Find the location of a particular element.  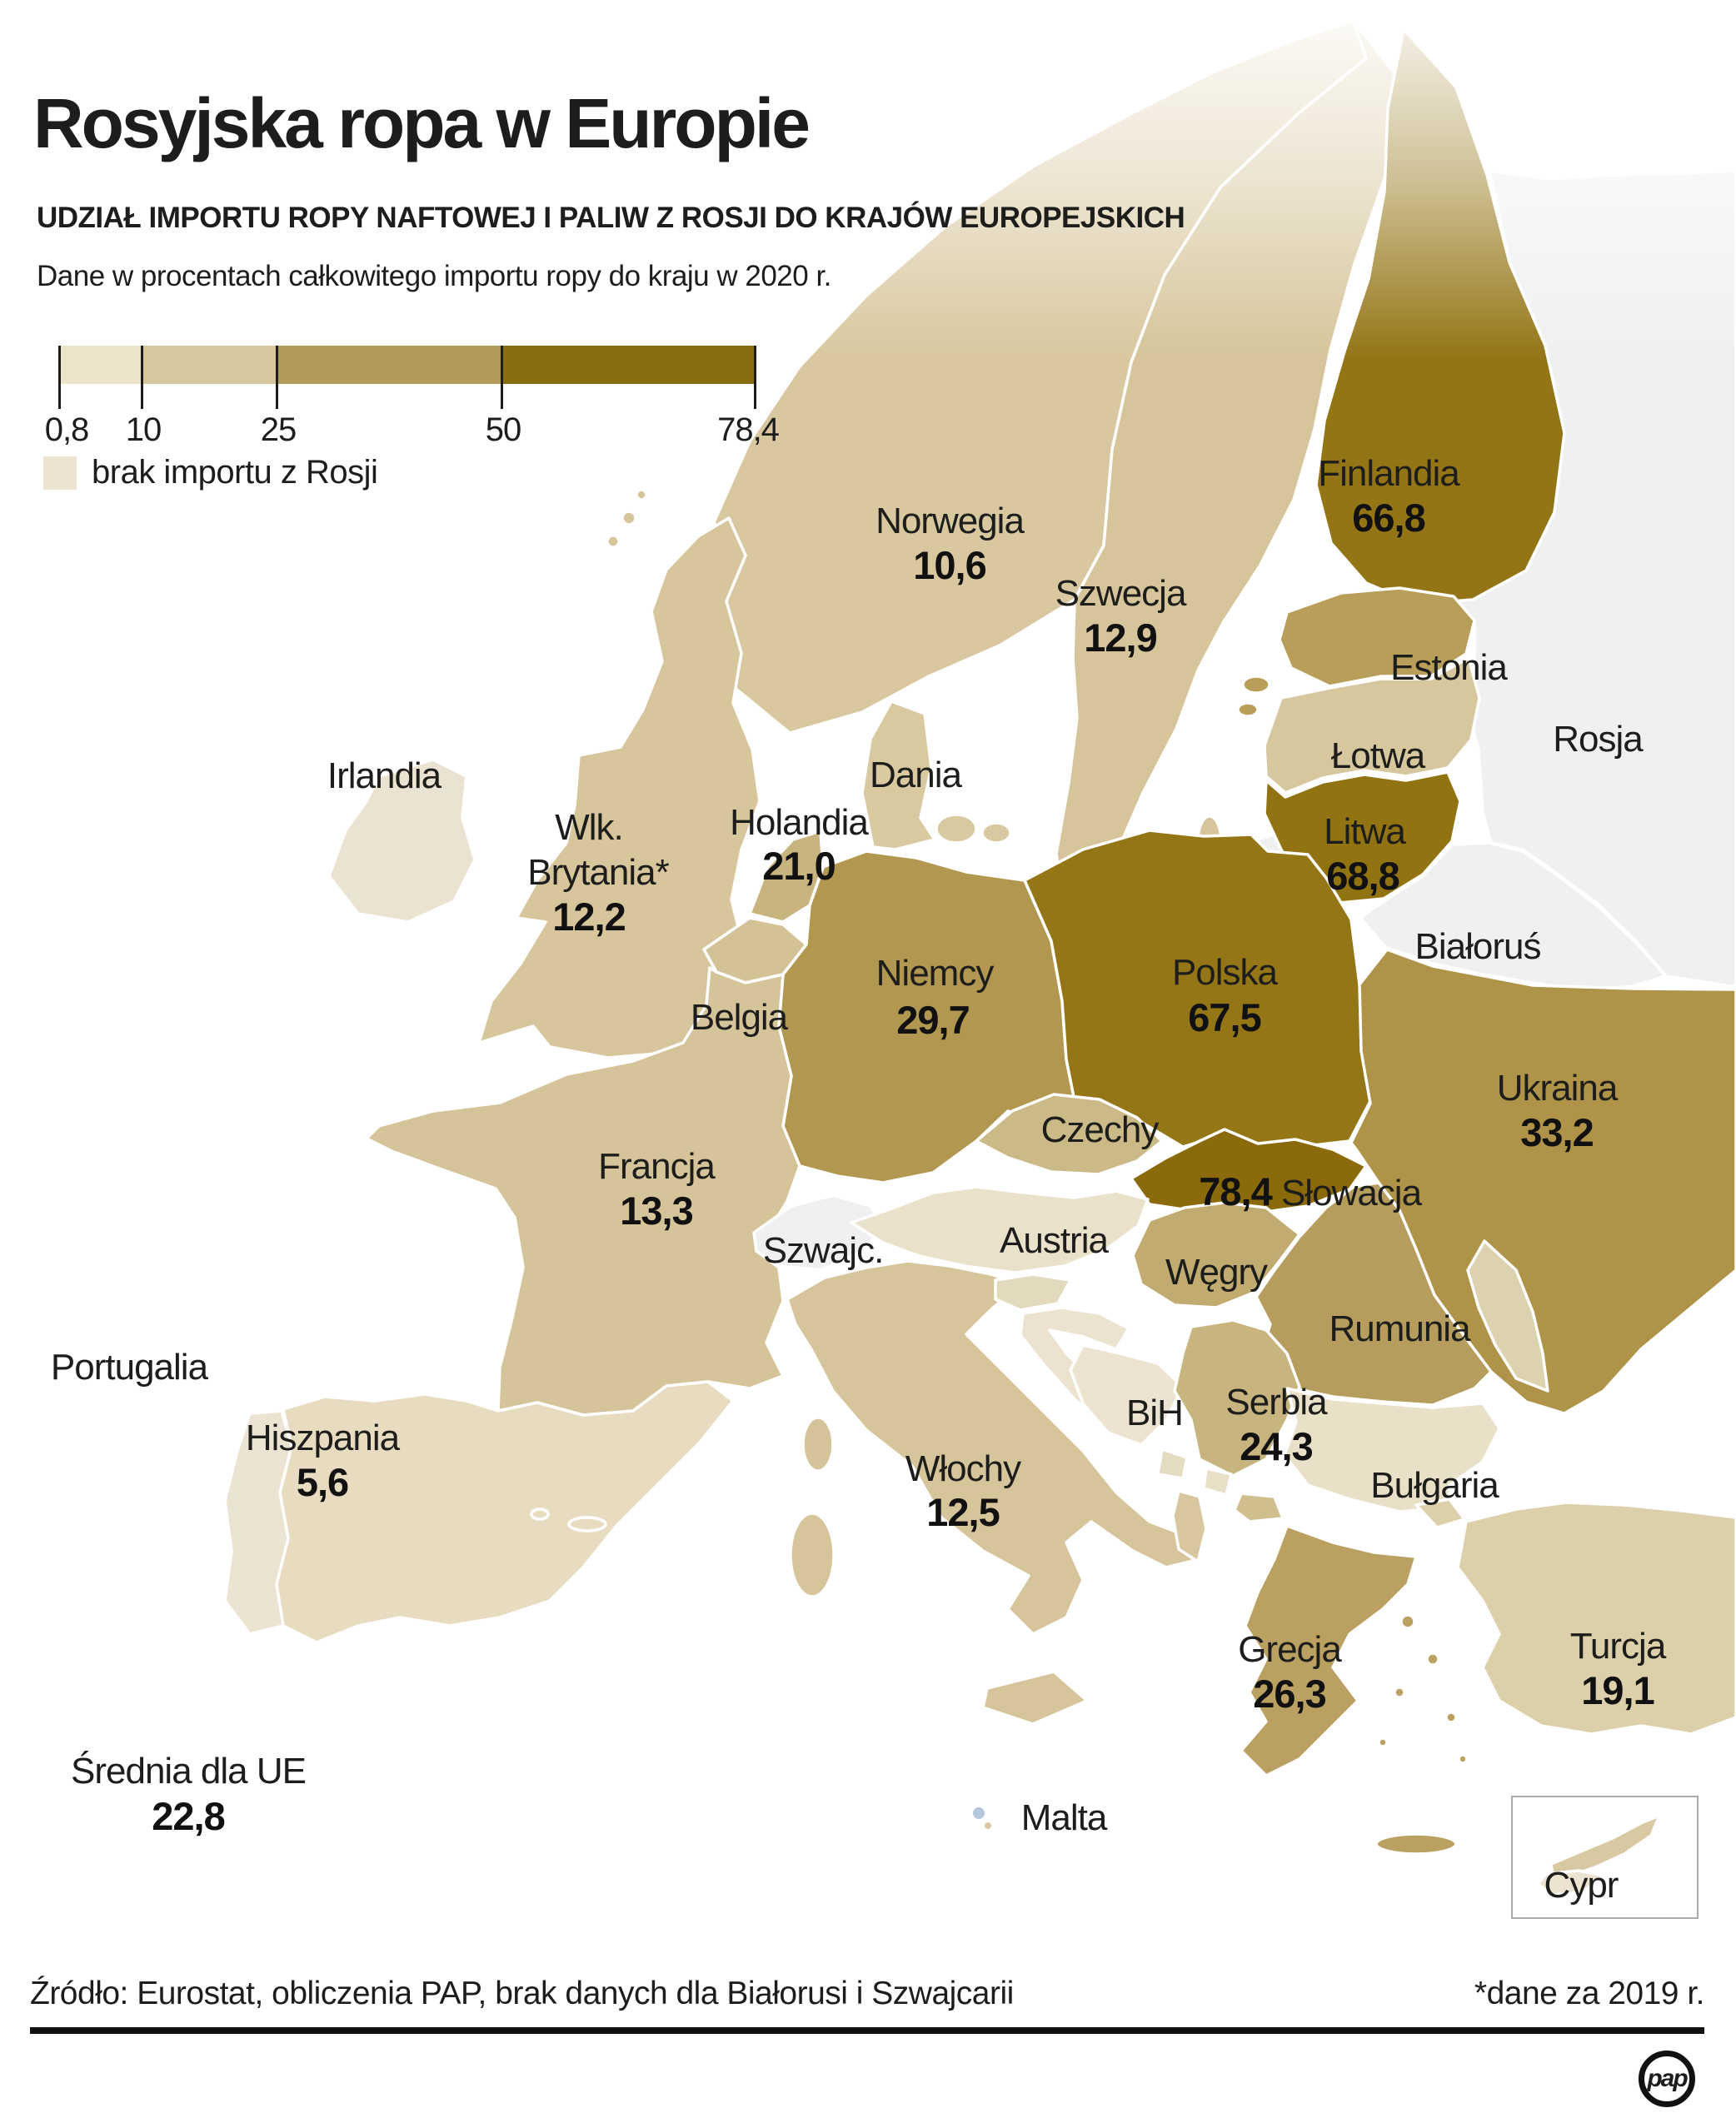

label-ukraina: Ukraina is located at coordinates (1558, 1088).